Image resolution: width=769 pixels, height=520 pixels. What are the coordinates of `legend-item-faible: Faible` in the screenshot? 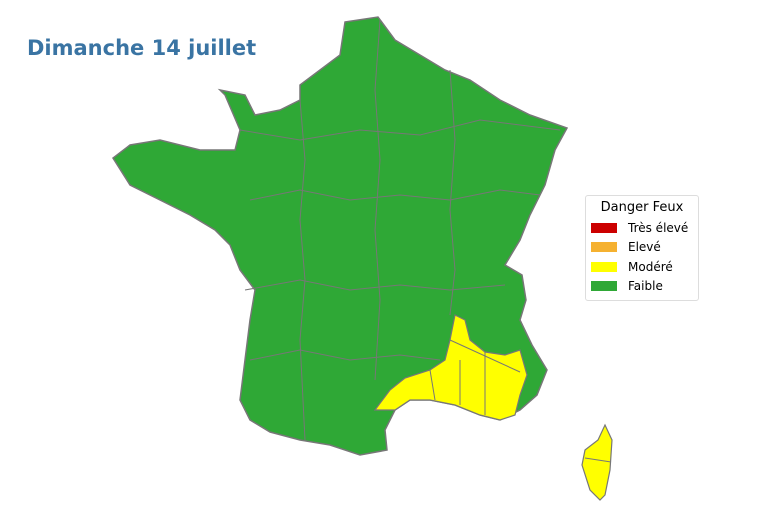 It's located at (642, 287).